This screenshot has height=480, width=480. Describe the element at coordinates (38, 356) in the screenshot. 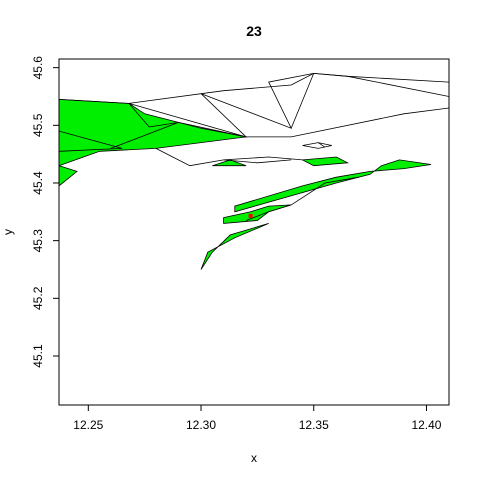

I see `y-tick-label: 45.1` at that location.